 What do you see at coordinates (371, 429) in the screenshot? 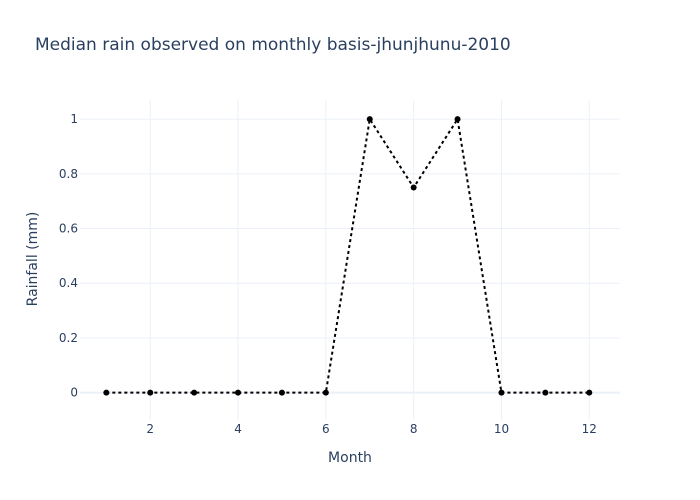
I see `x-axis: 2 4 6 8 10 12` at bounding box center [371, 429].